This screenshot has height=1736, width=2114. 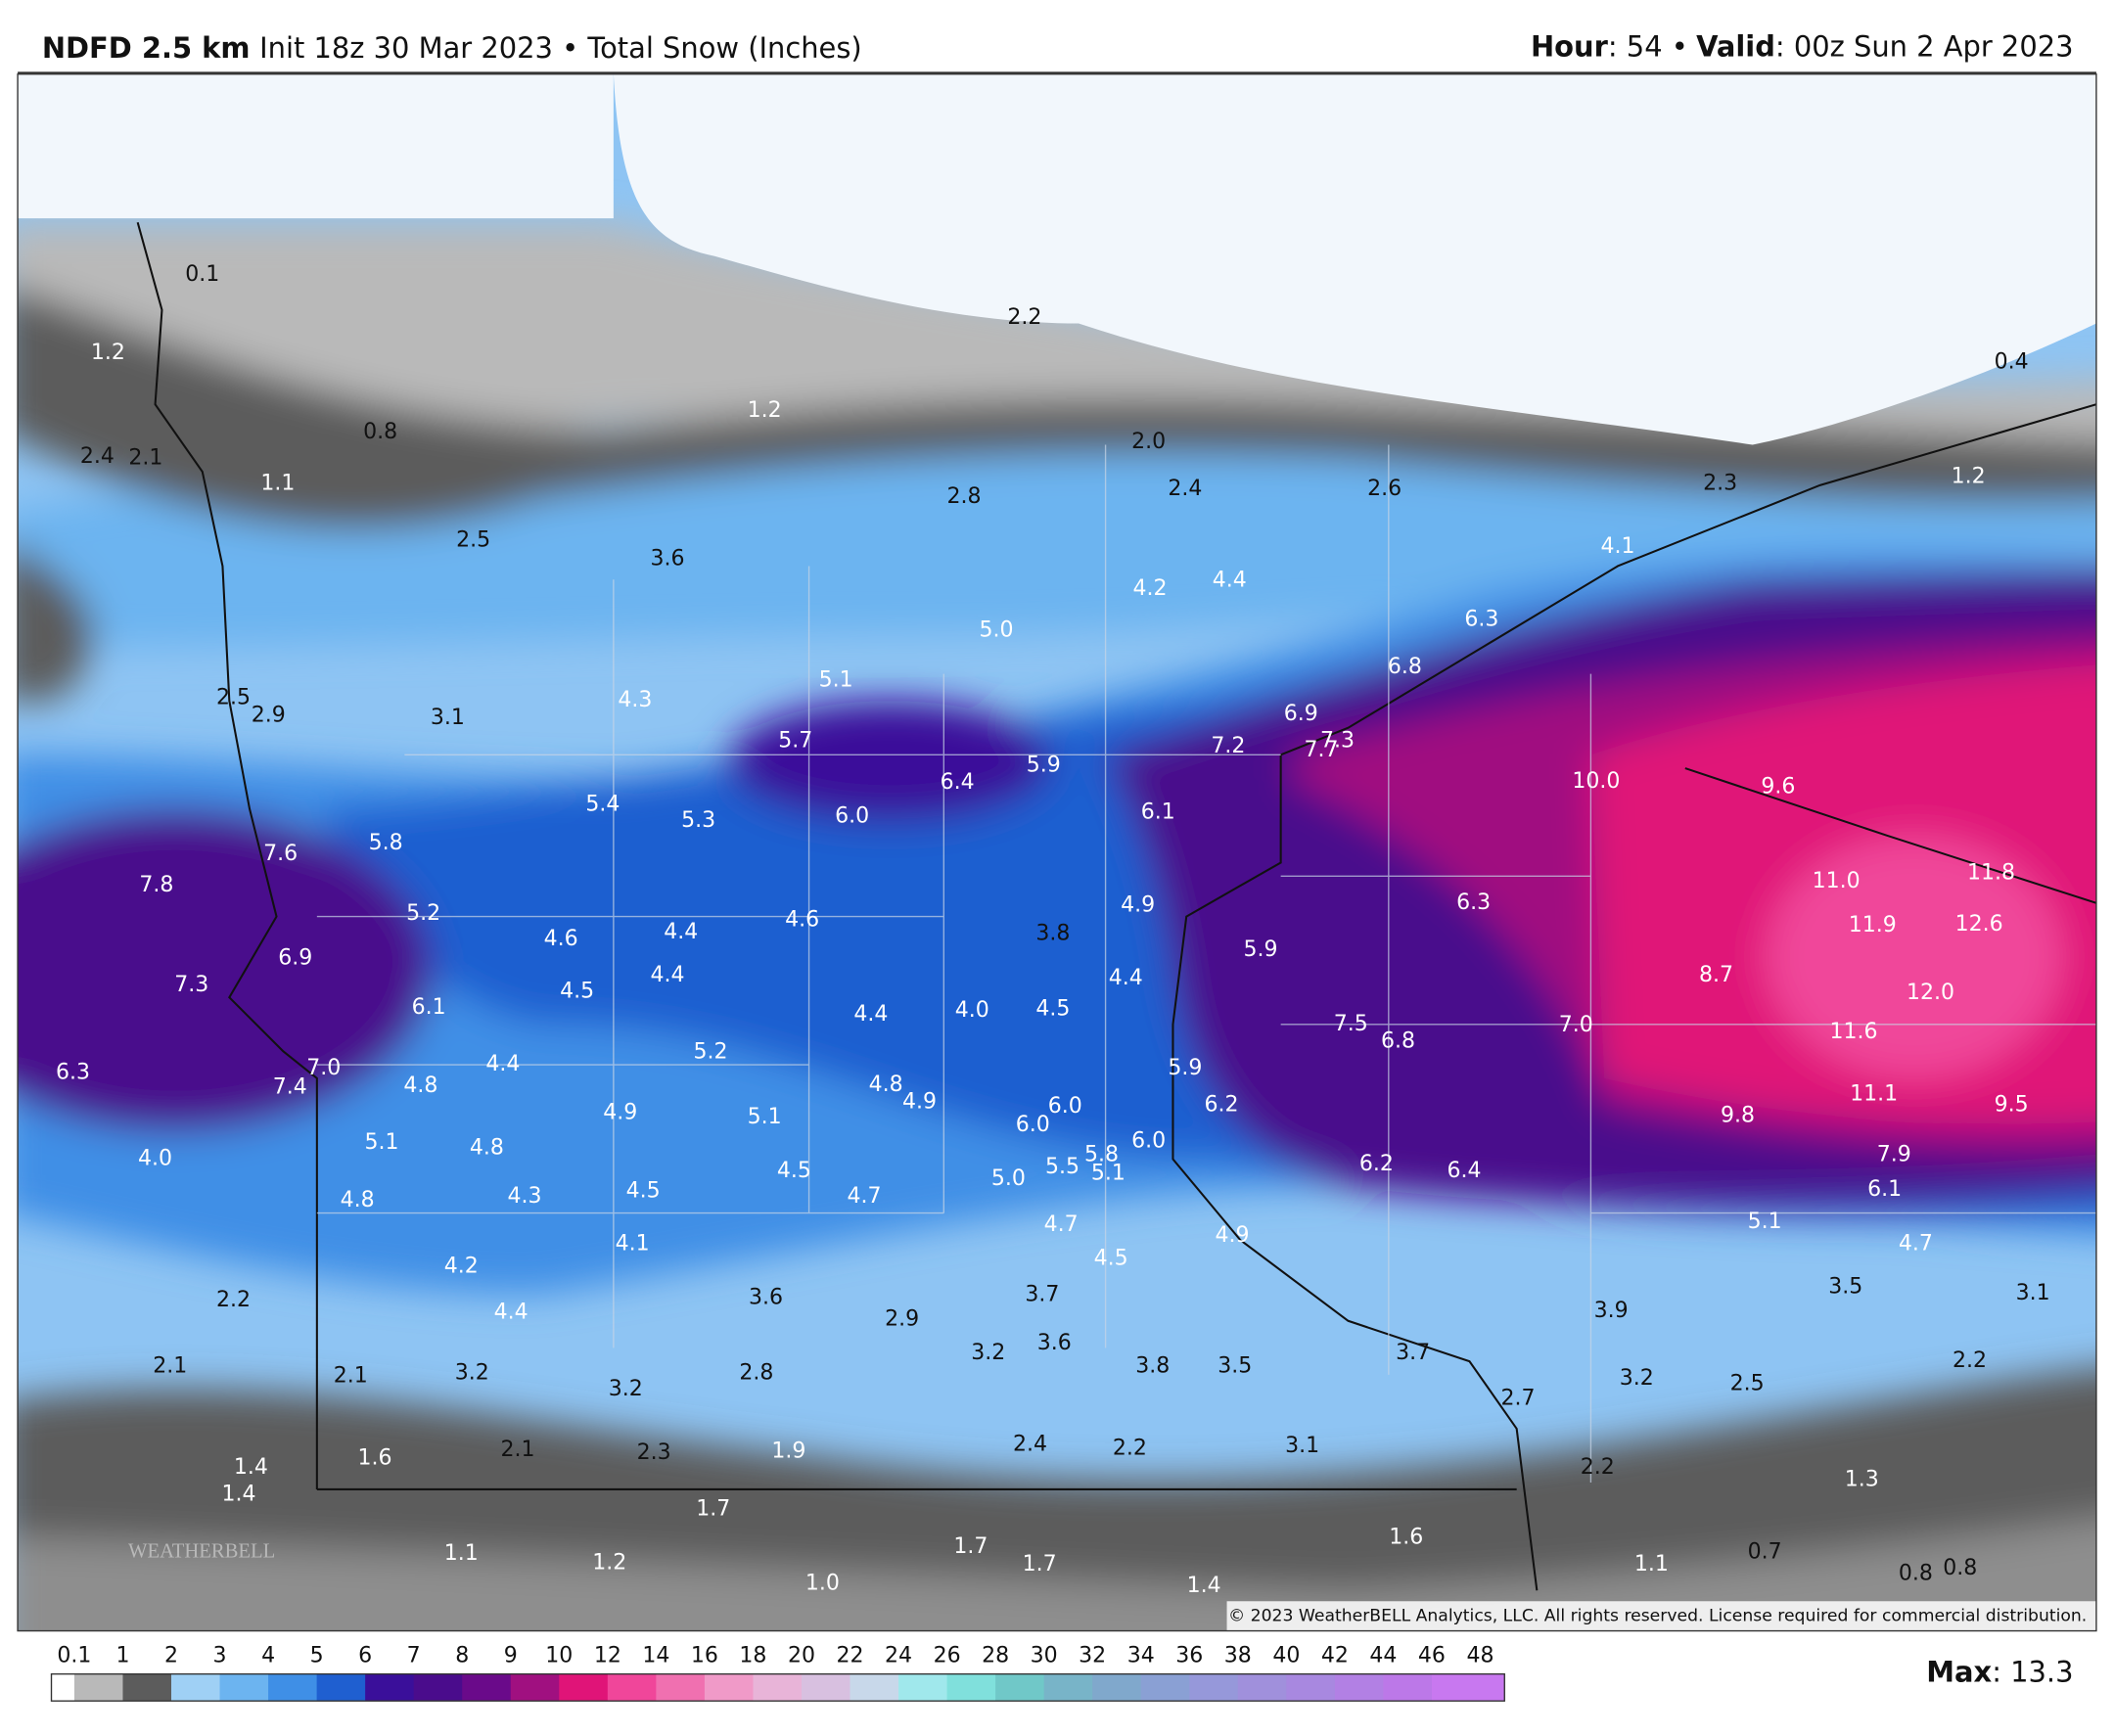 What do you see at coordinates (1837, 881) in the screenshot?
I see `snow-label: 11.0` at bounding box center [1837, 881].